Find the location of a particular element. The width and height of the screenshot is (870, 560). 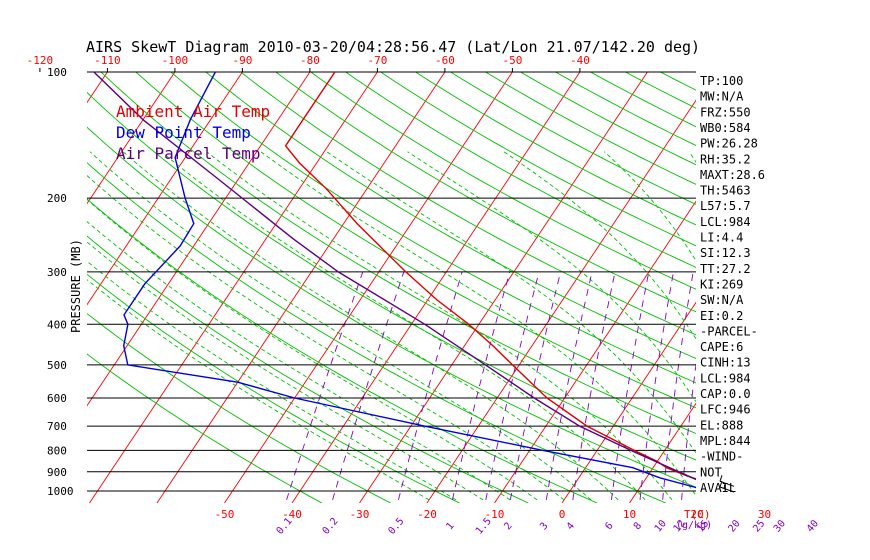

sounding-index-label: MAXT:28.6 is located at coordinates (732, 175).